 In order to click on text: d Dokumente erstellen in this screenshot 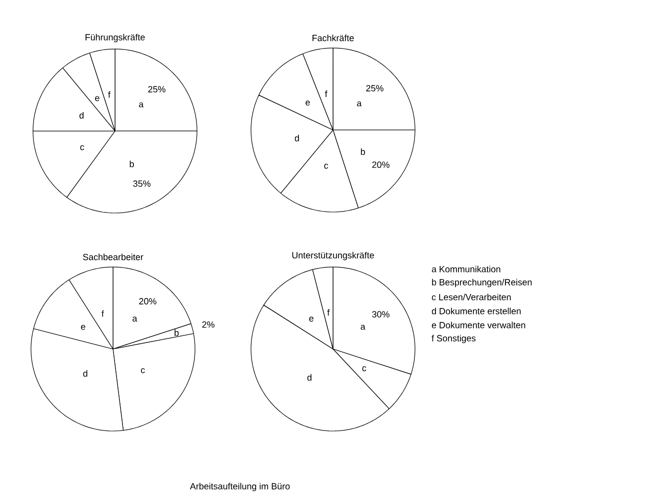, I will do `click(476, 311)`.